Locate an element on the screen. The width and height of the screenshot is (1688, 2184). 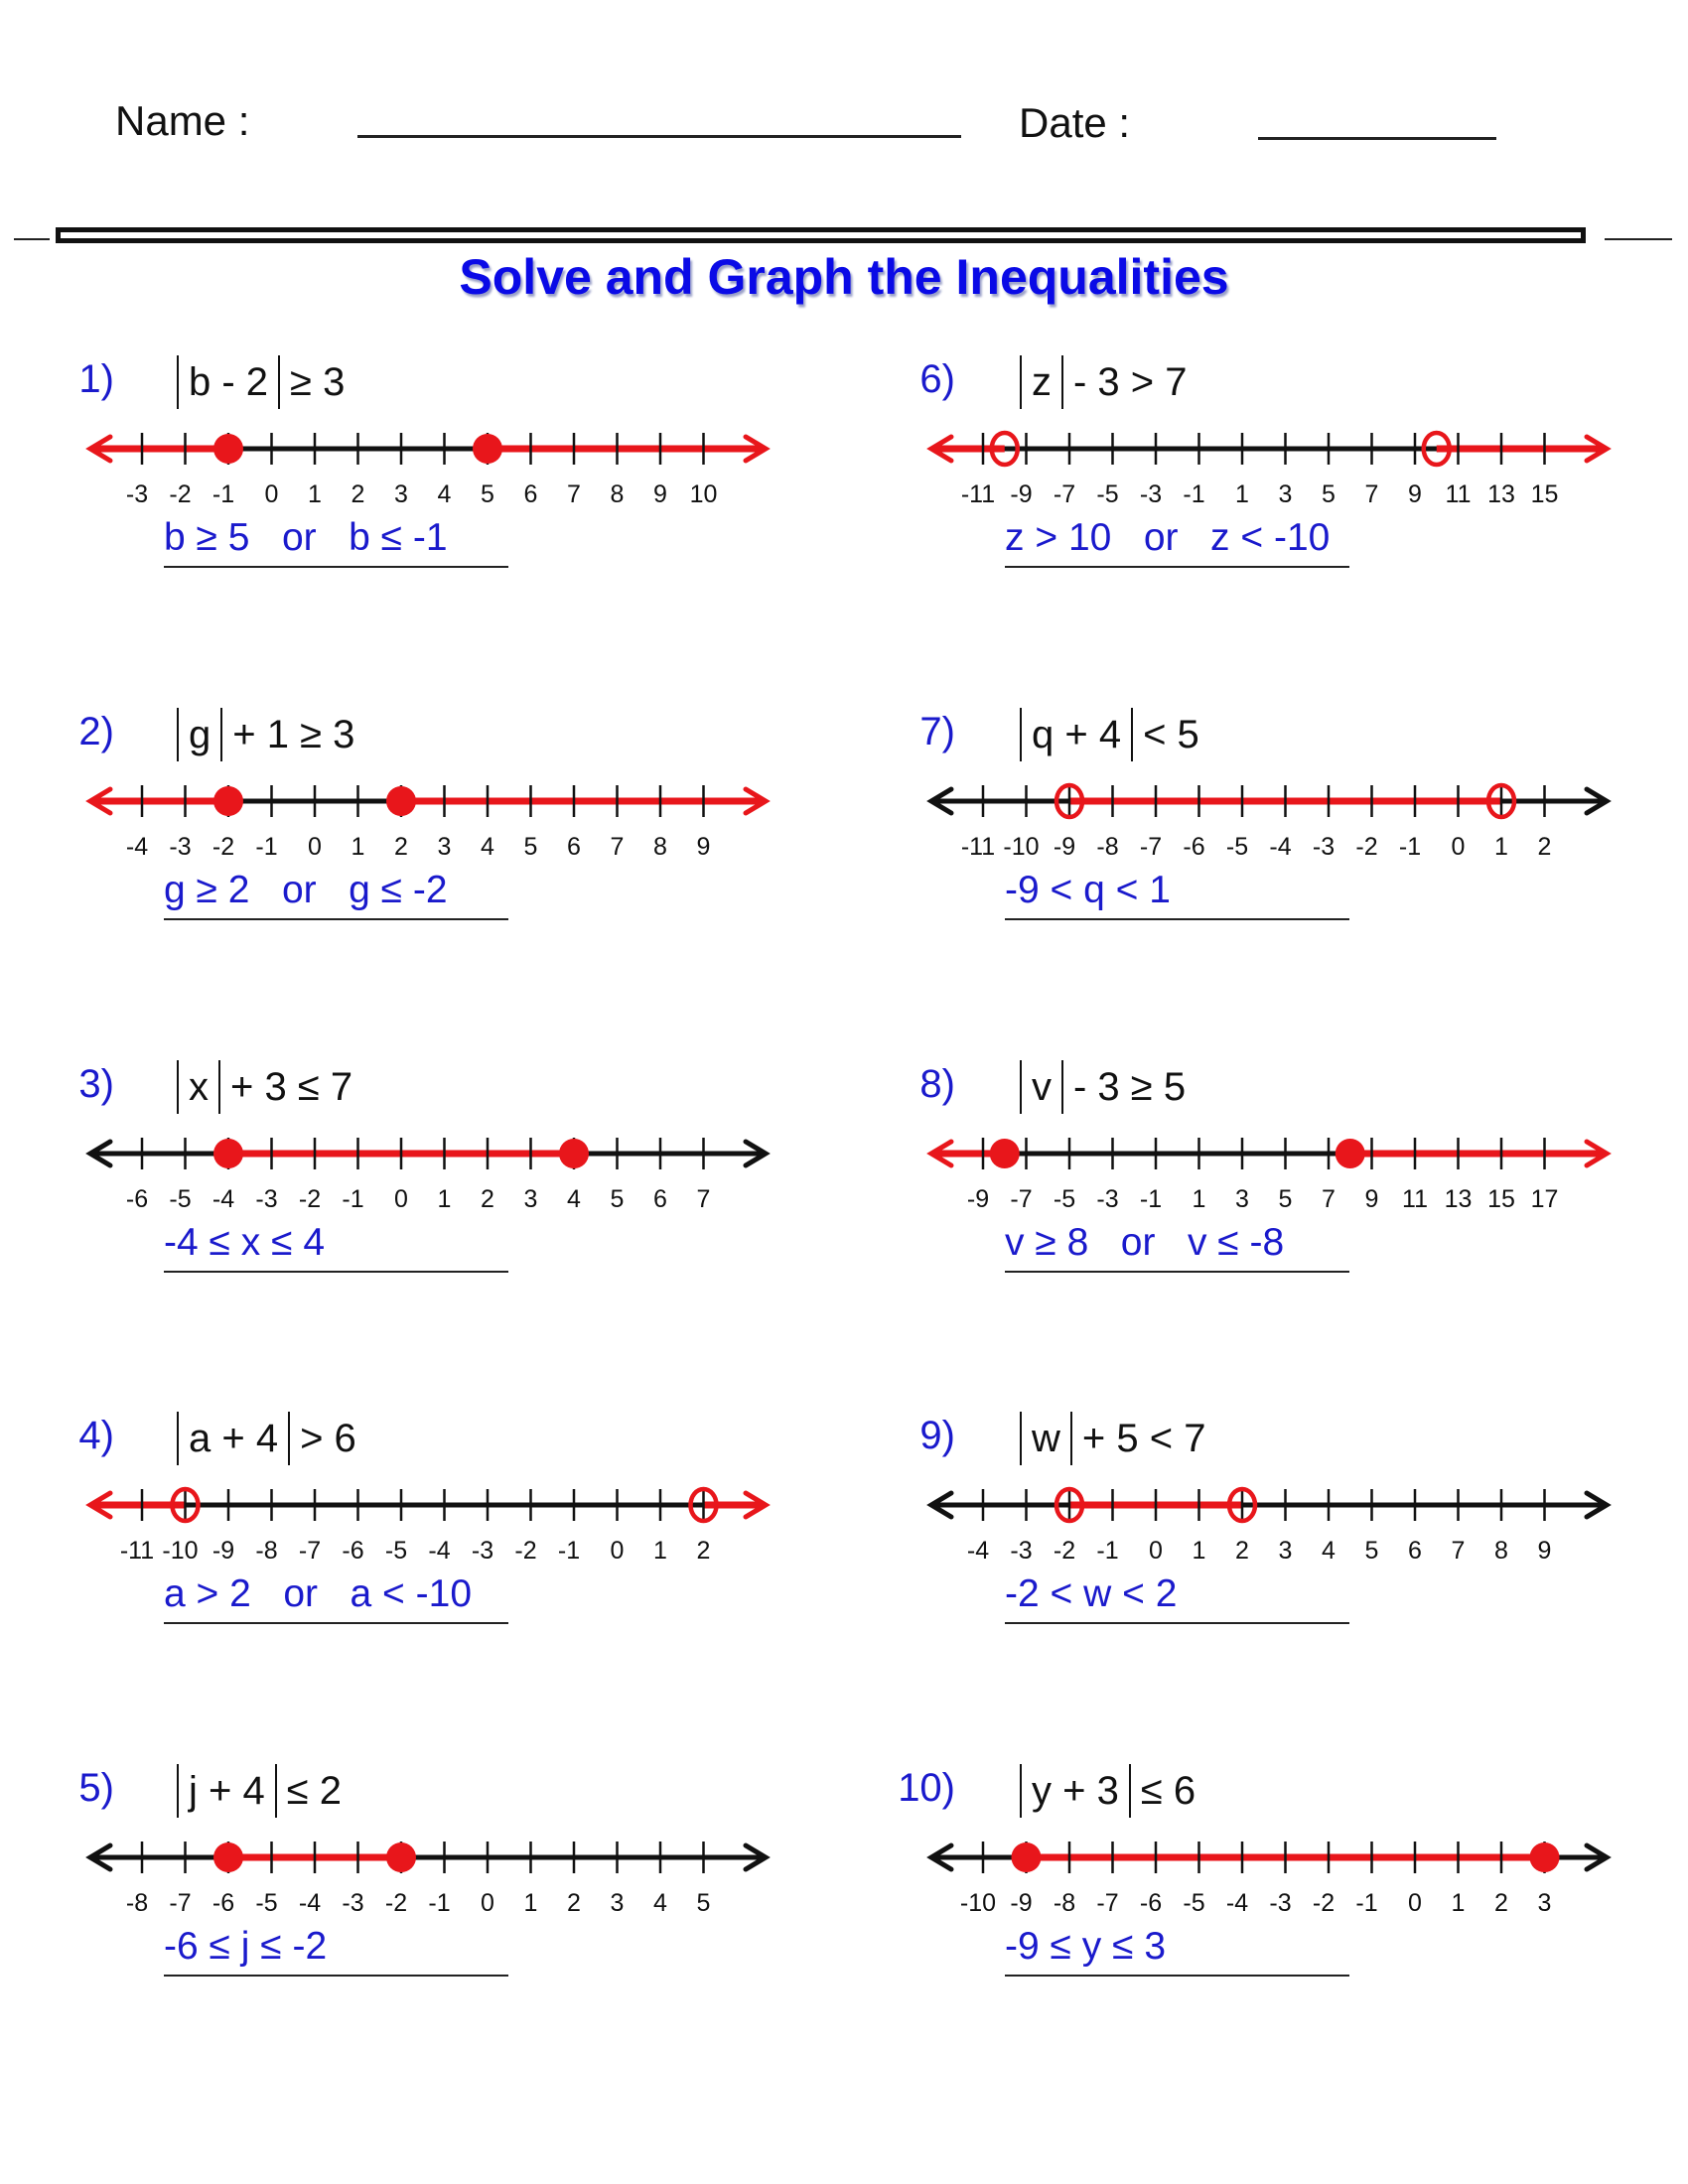
tick-label: 13 is located at coordinates (1501, 494).